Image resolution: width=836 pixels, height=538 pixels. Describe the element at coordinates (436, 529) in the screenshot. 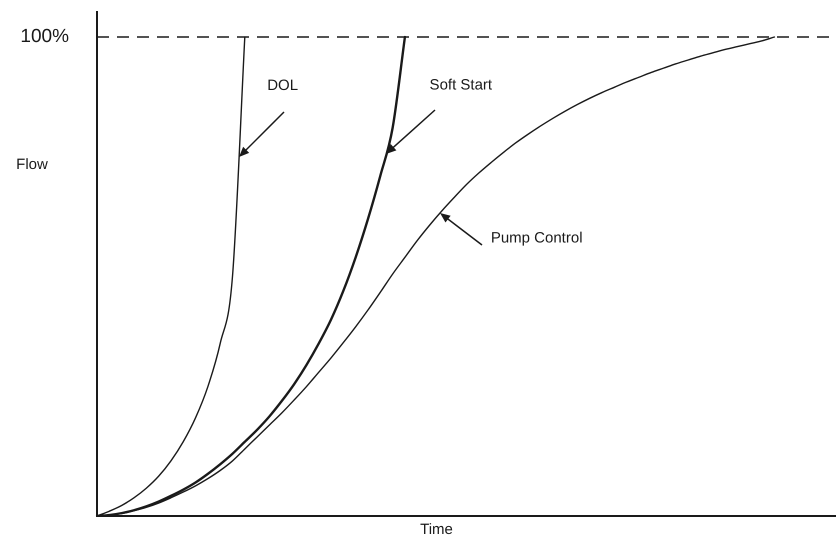

I see `x-axis-title: Time` at that location.